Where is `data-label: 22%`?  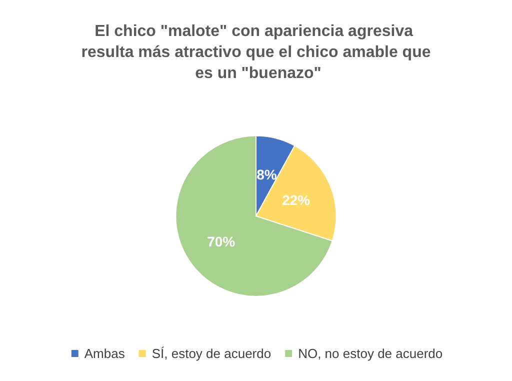
data-label: 22% is located at coordinates (296, 200).